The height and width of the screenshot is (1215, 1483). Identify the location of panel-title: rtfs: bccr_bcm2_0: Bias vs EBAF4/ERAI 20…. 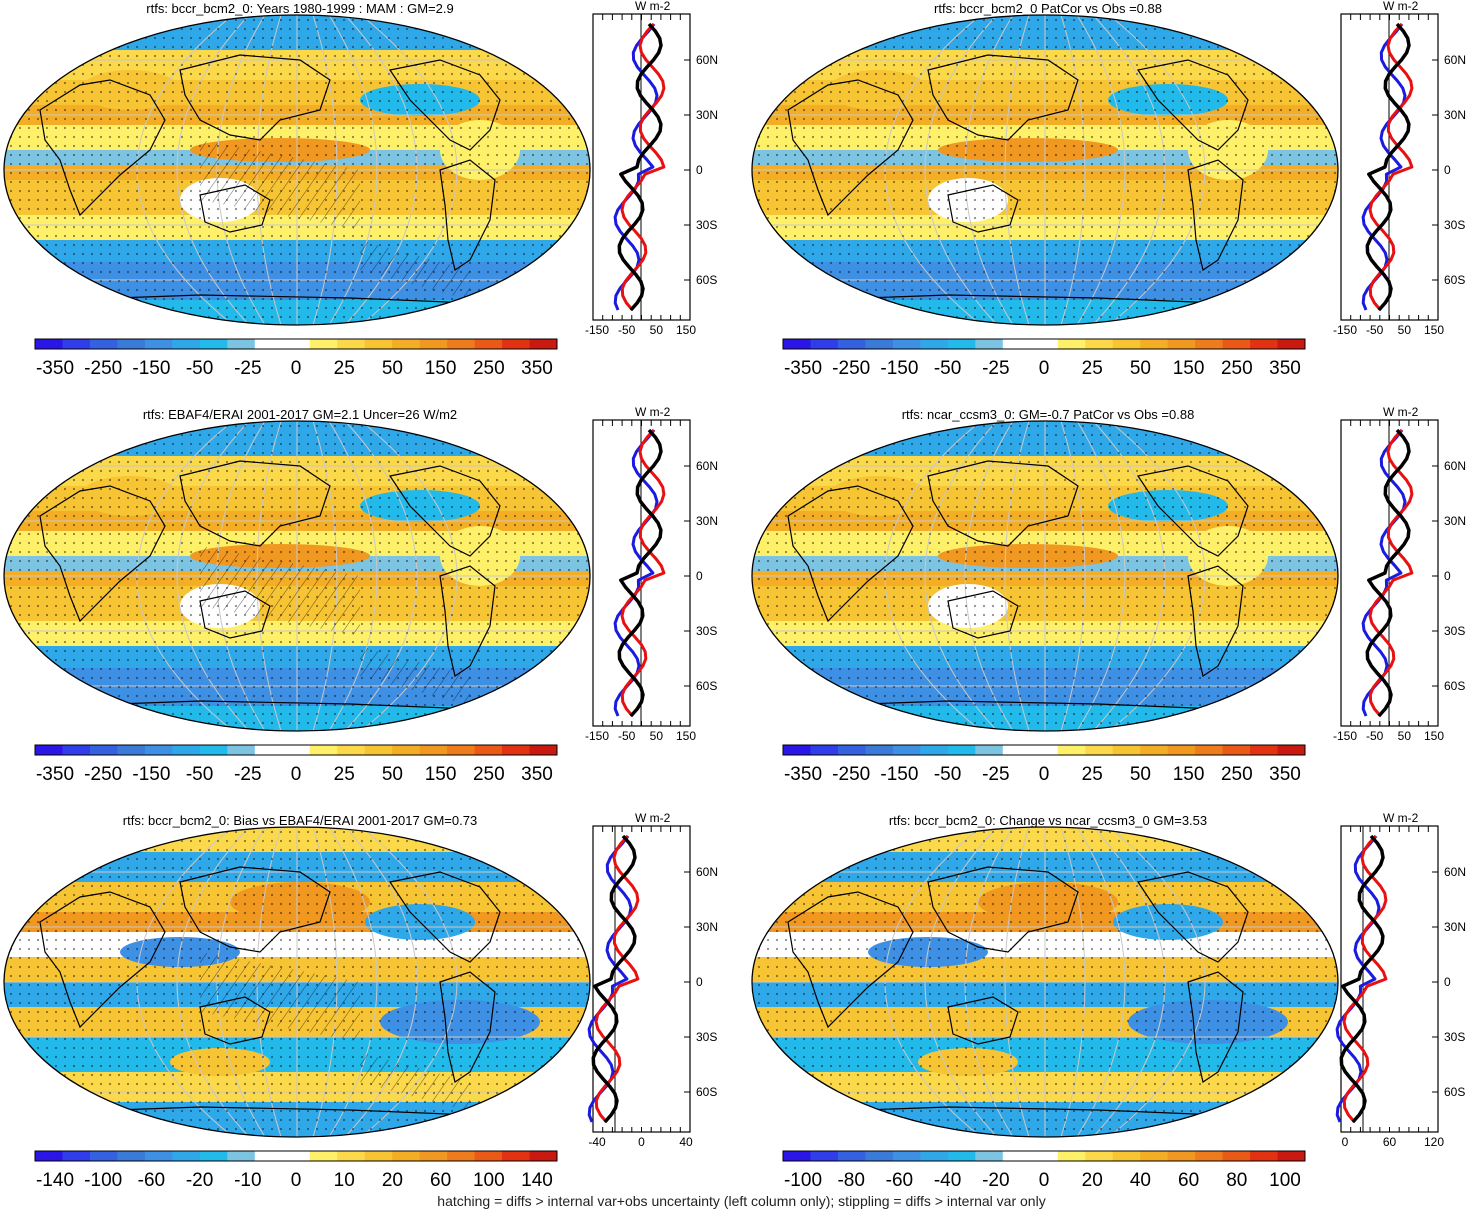
(300, 820).